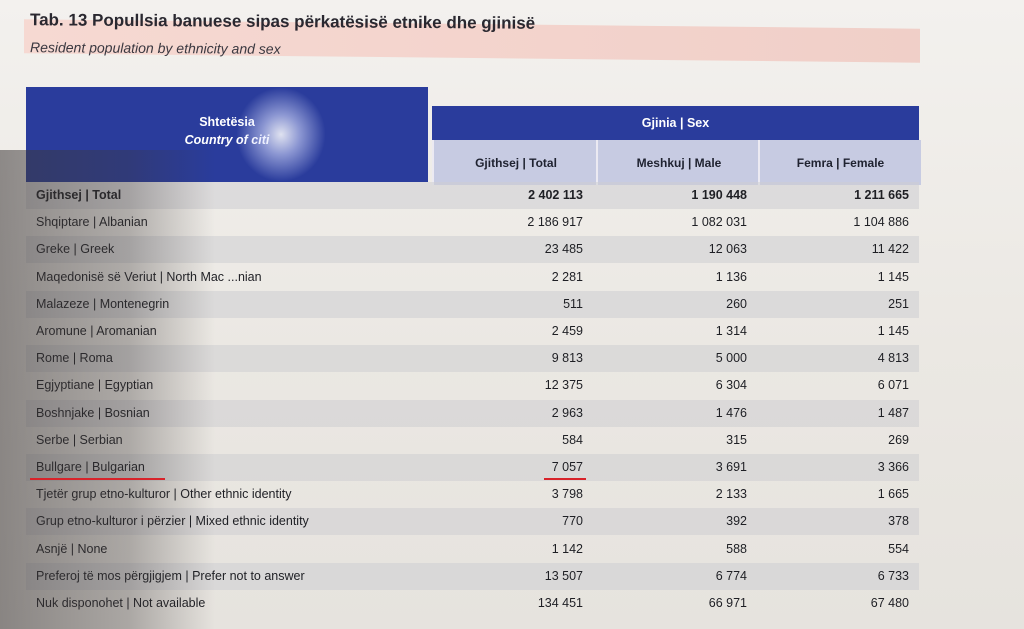 This screenshot has height=629, width=1024. Describe the element at coordinates (567, 548) in the screenshot. I see `cell-total: 1 142` at that location.